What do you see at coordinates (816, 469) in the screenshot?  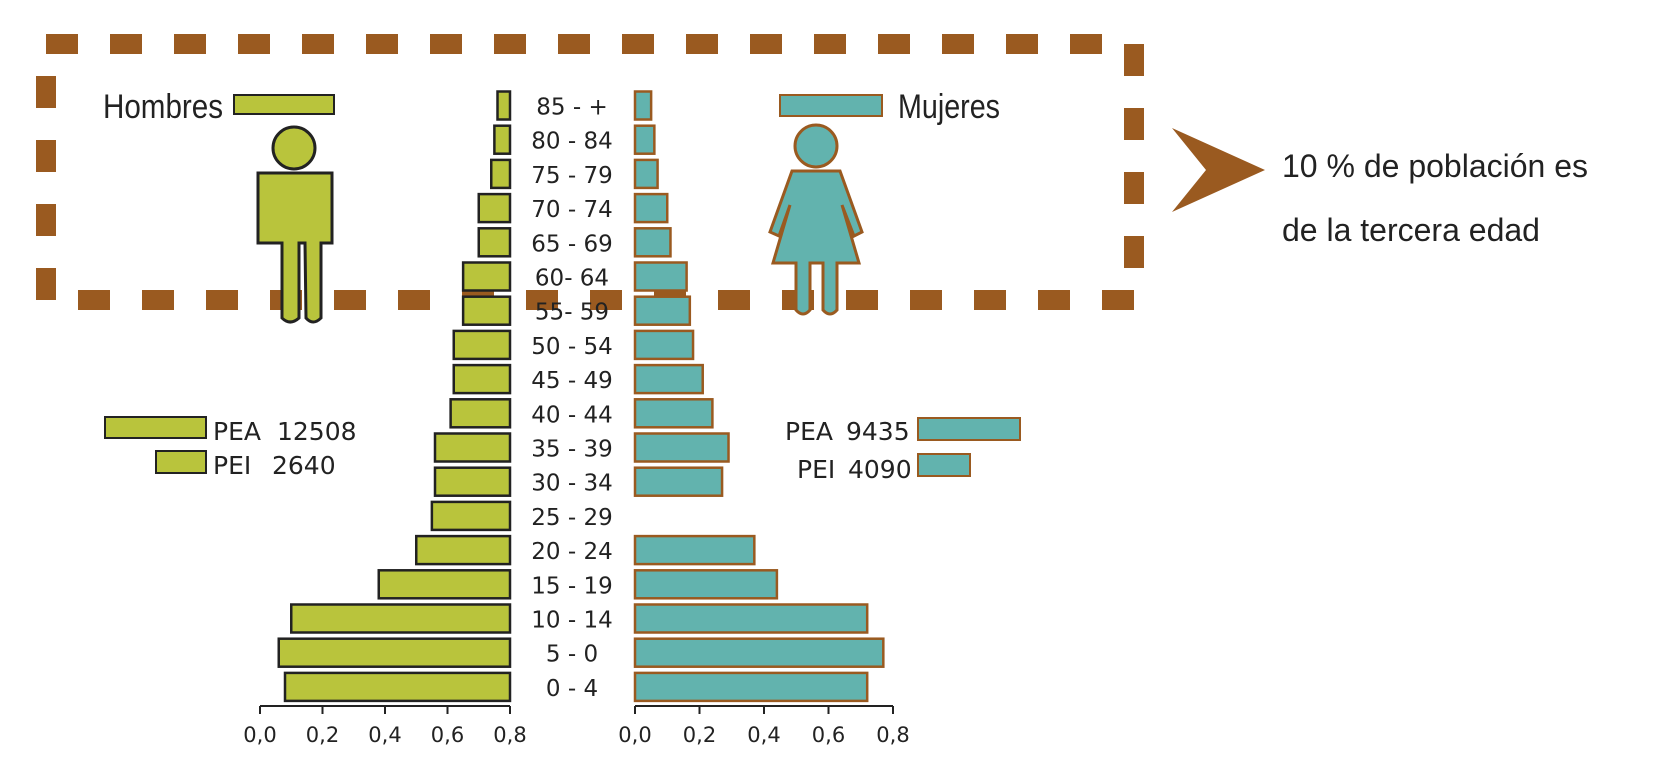 I see `female-pei-label: PEI` at bounding box center [816, 469].